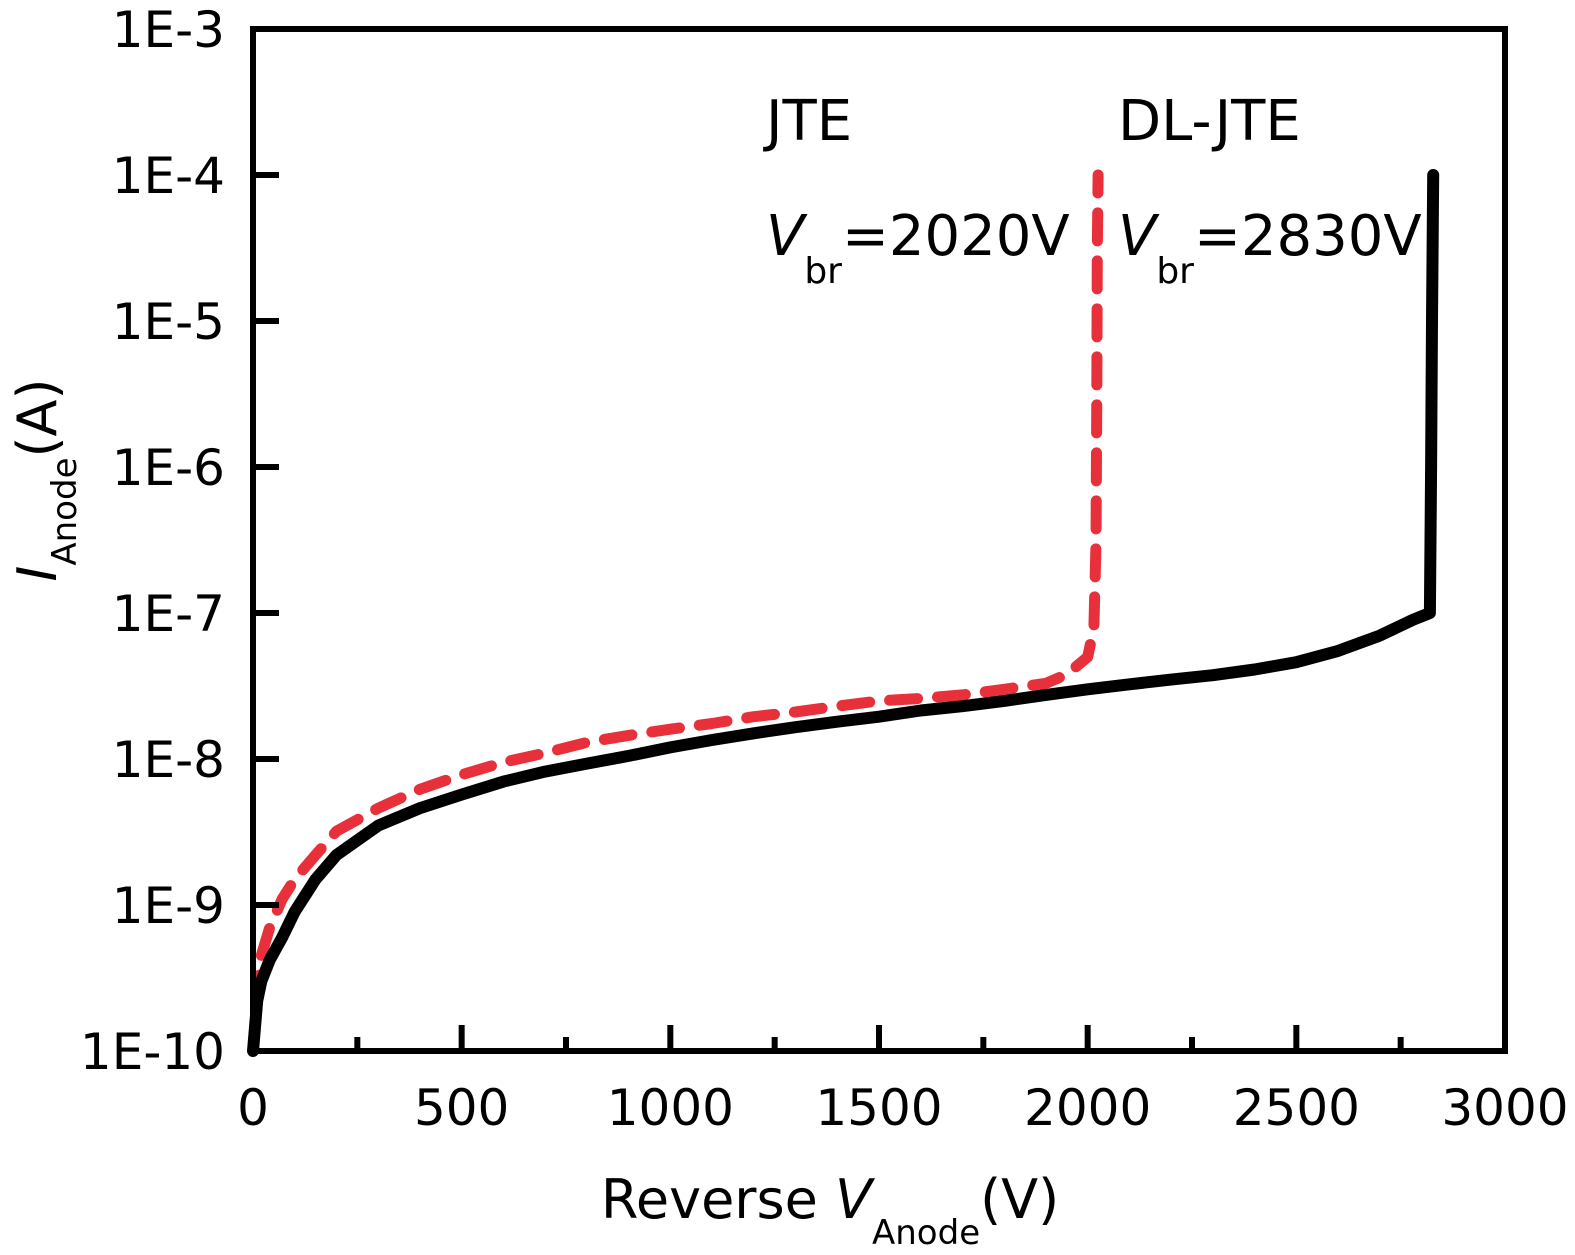  I want to click on x-tick-label: 3000, so click(1504, 1108).